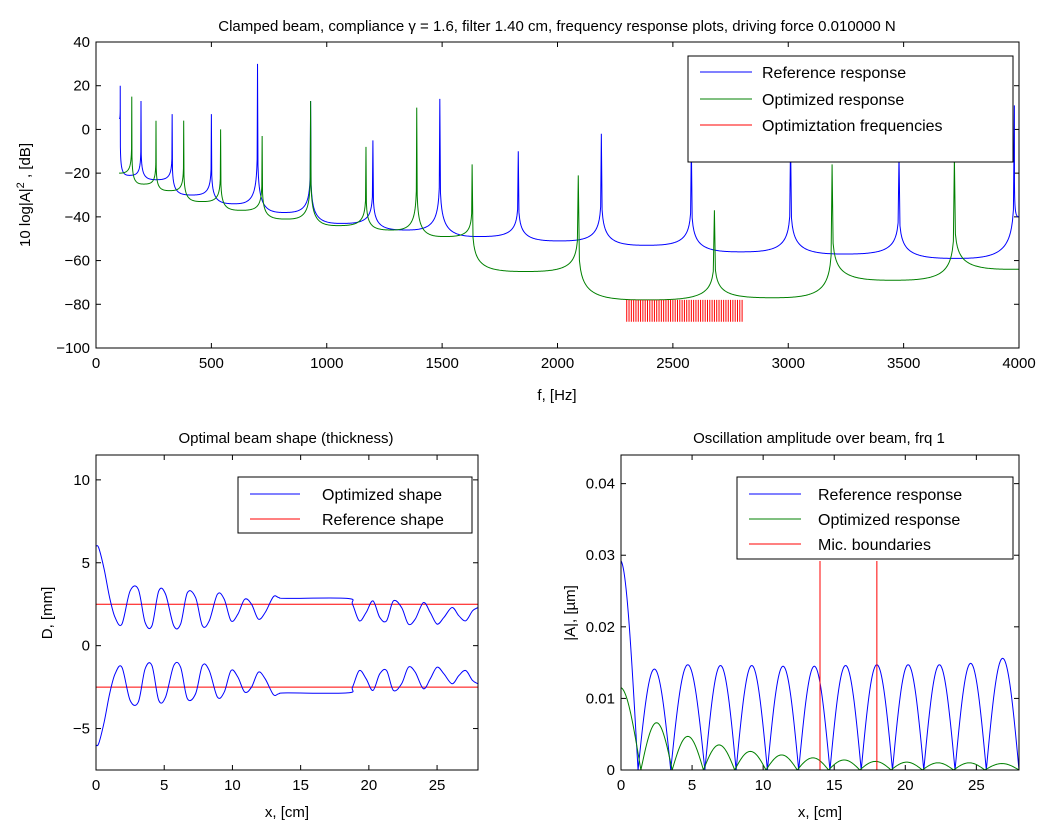  Describe the element at coordinates (441, 363) in the screenshot. I see `x-tick-label: 1500` at that location.